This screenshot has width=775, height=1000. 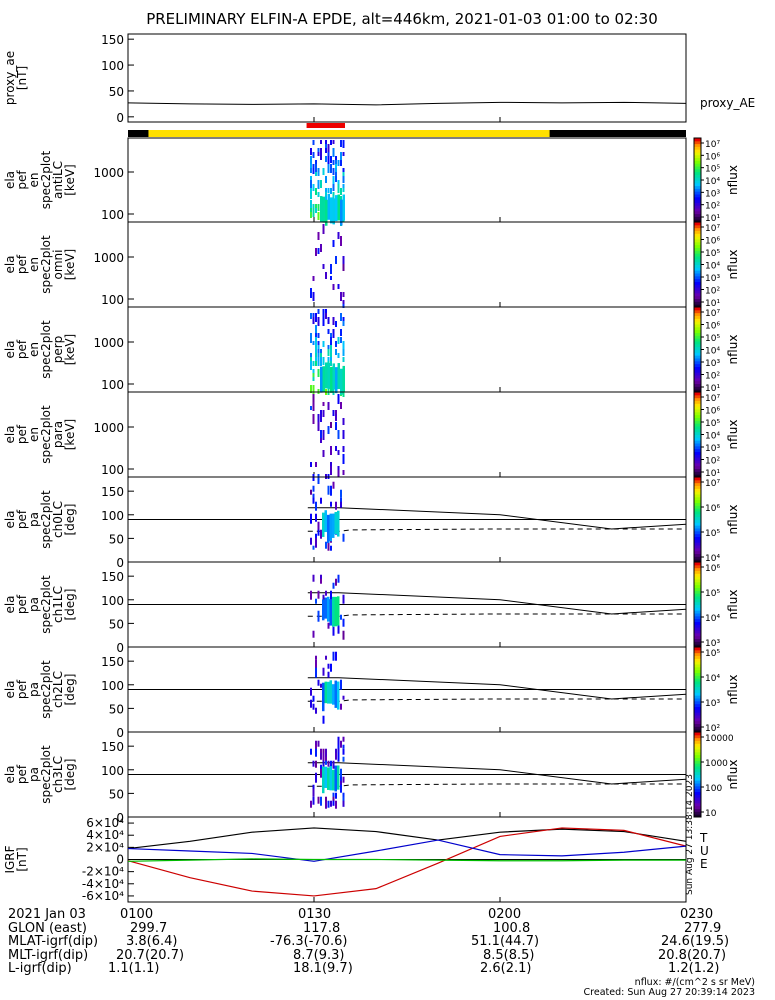 I want to click on row-value: 117.8, so click(x=322, y=928).